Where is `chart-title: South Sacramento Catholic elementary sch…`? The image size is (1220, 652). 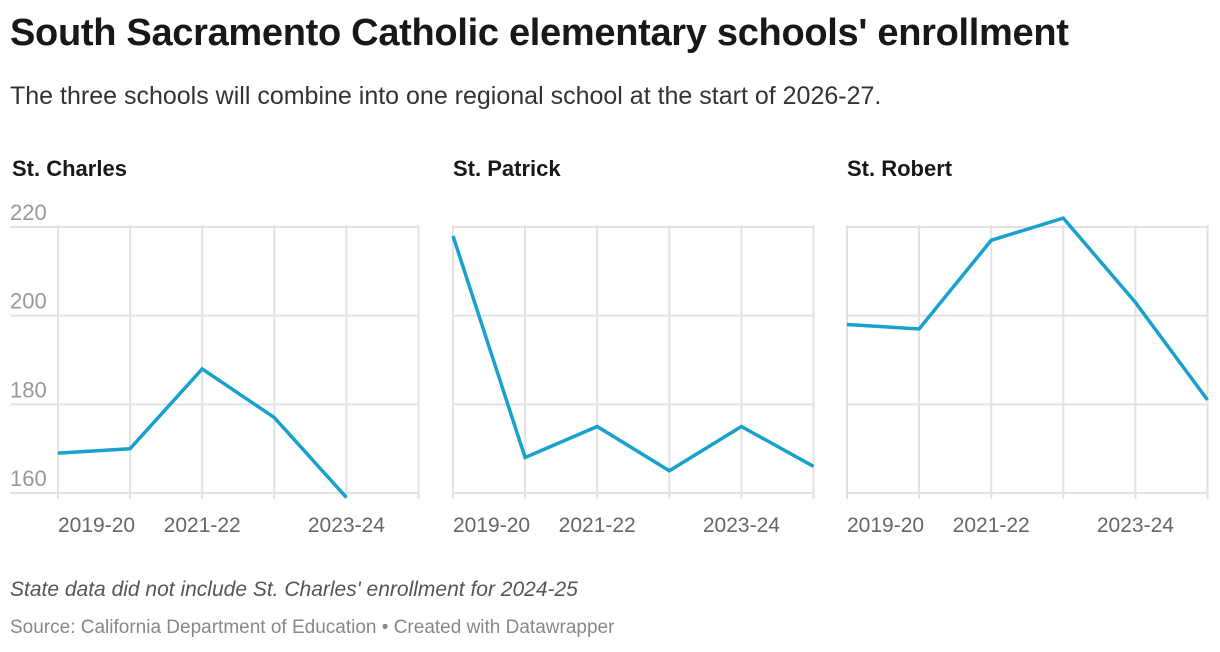
chart-title: South Sacramento Catholic elementary sch… is located at coordinates (539, 33).